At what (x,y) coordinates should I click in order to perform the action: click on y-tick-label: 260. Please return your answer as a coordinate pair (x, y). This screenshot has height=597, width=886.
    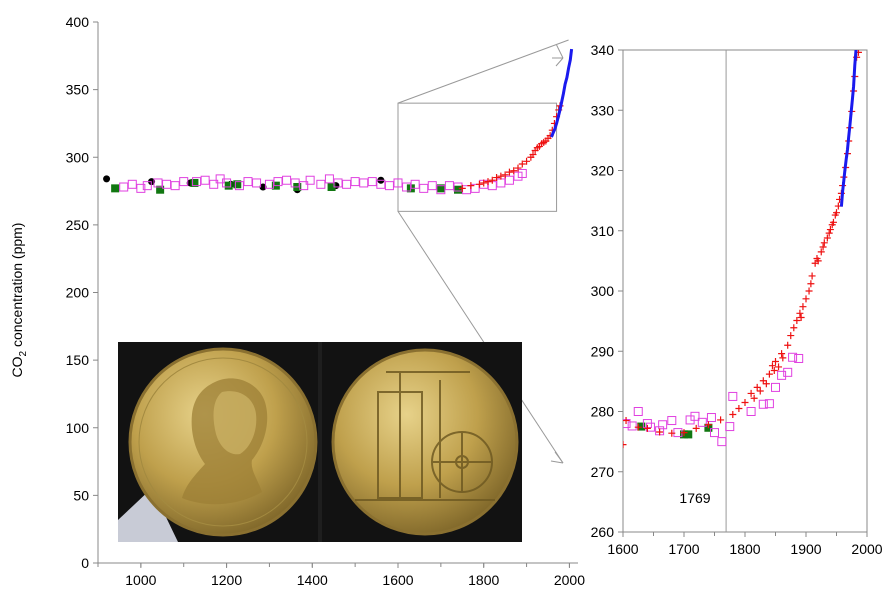
    Looking at the image, I should click on (603, 532).